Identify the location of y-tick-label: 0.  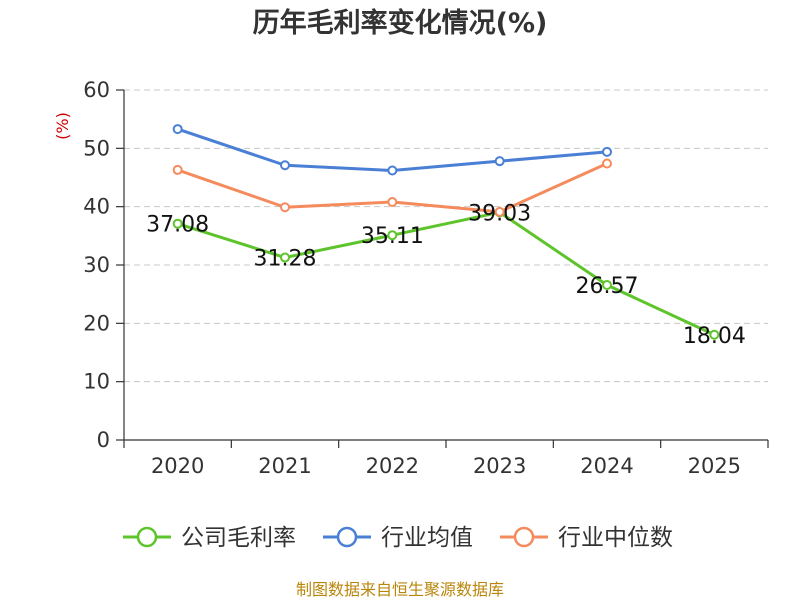
(103, 440).